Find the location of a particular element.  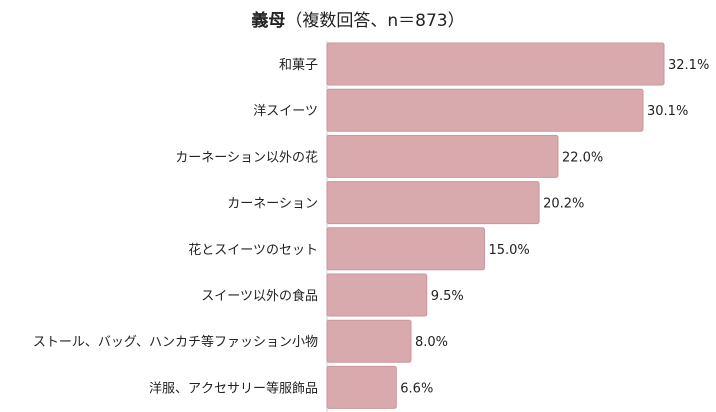

value-label: 9.5% is located at coordinates (447, 296).